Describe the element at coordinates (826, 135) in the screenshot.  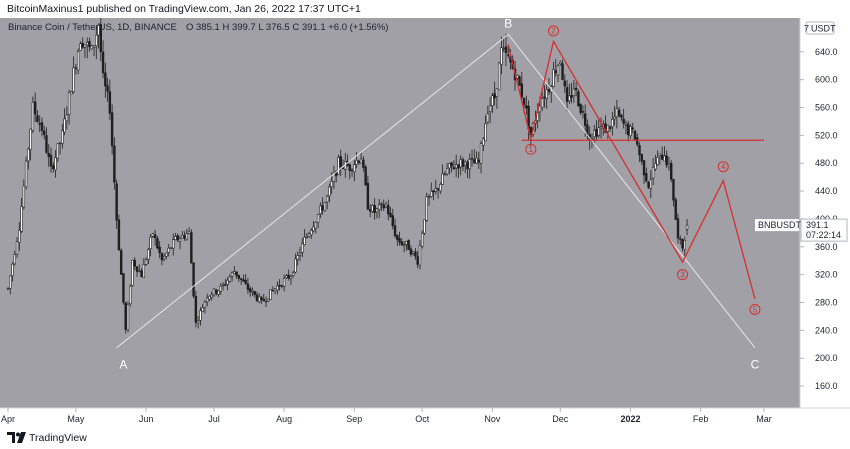
I see `price-axis-tick-label: 520.0` at that location.